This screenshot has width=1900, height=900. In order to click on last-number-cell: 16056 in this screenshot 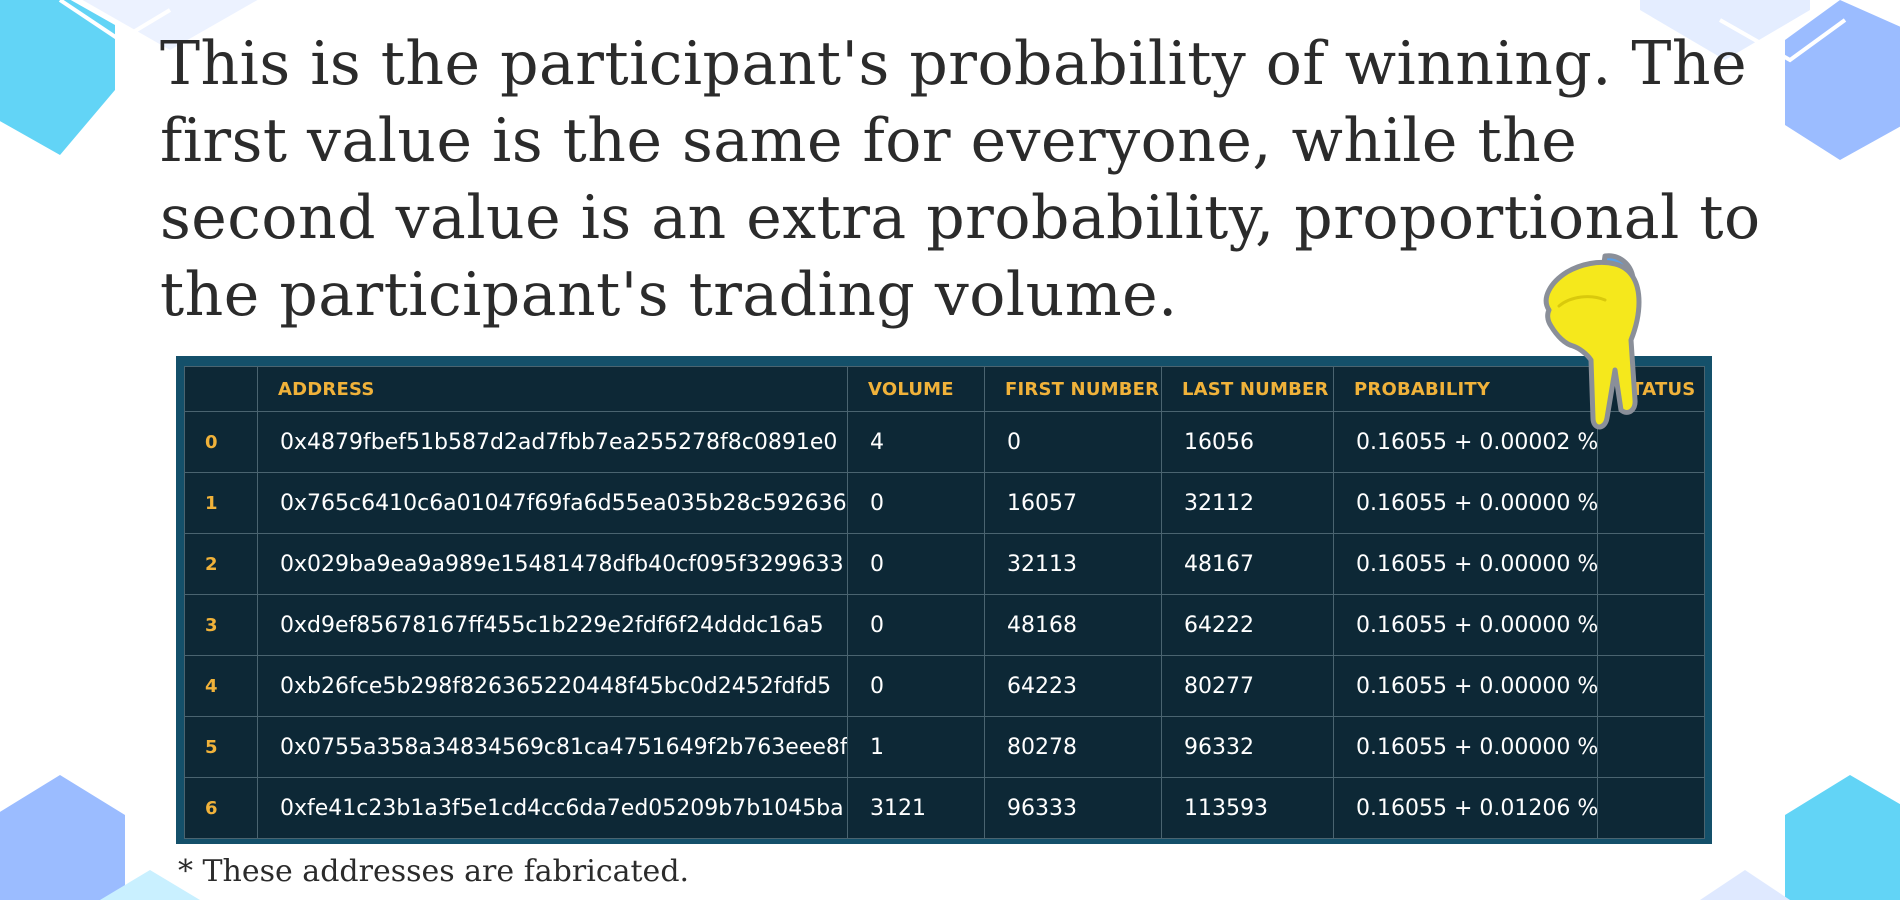, I will do `click(1247, 442)`.